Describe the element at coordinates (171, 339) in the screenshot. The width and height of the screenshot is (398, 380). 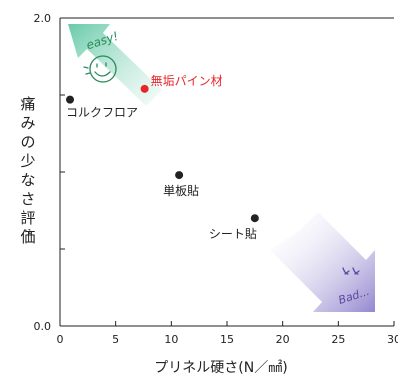
I see `x-tick-label: 10` at that location.